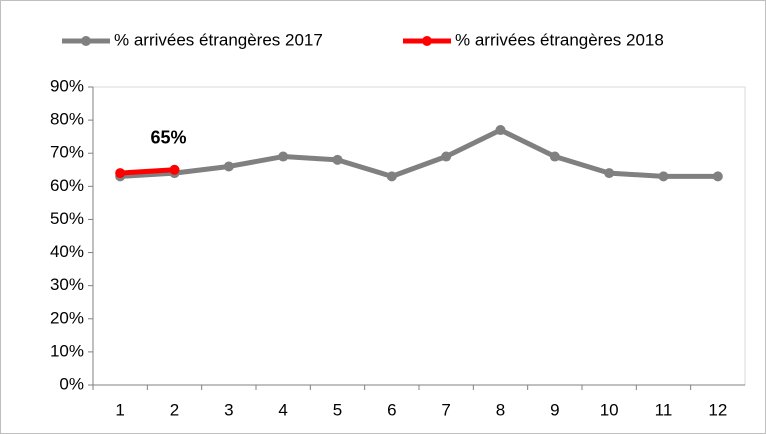 The height and width of the screenshot is (434, 766). I want to click on x-tick-label: 11, so click(664, 409).